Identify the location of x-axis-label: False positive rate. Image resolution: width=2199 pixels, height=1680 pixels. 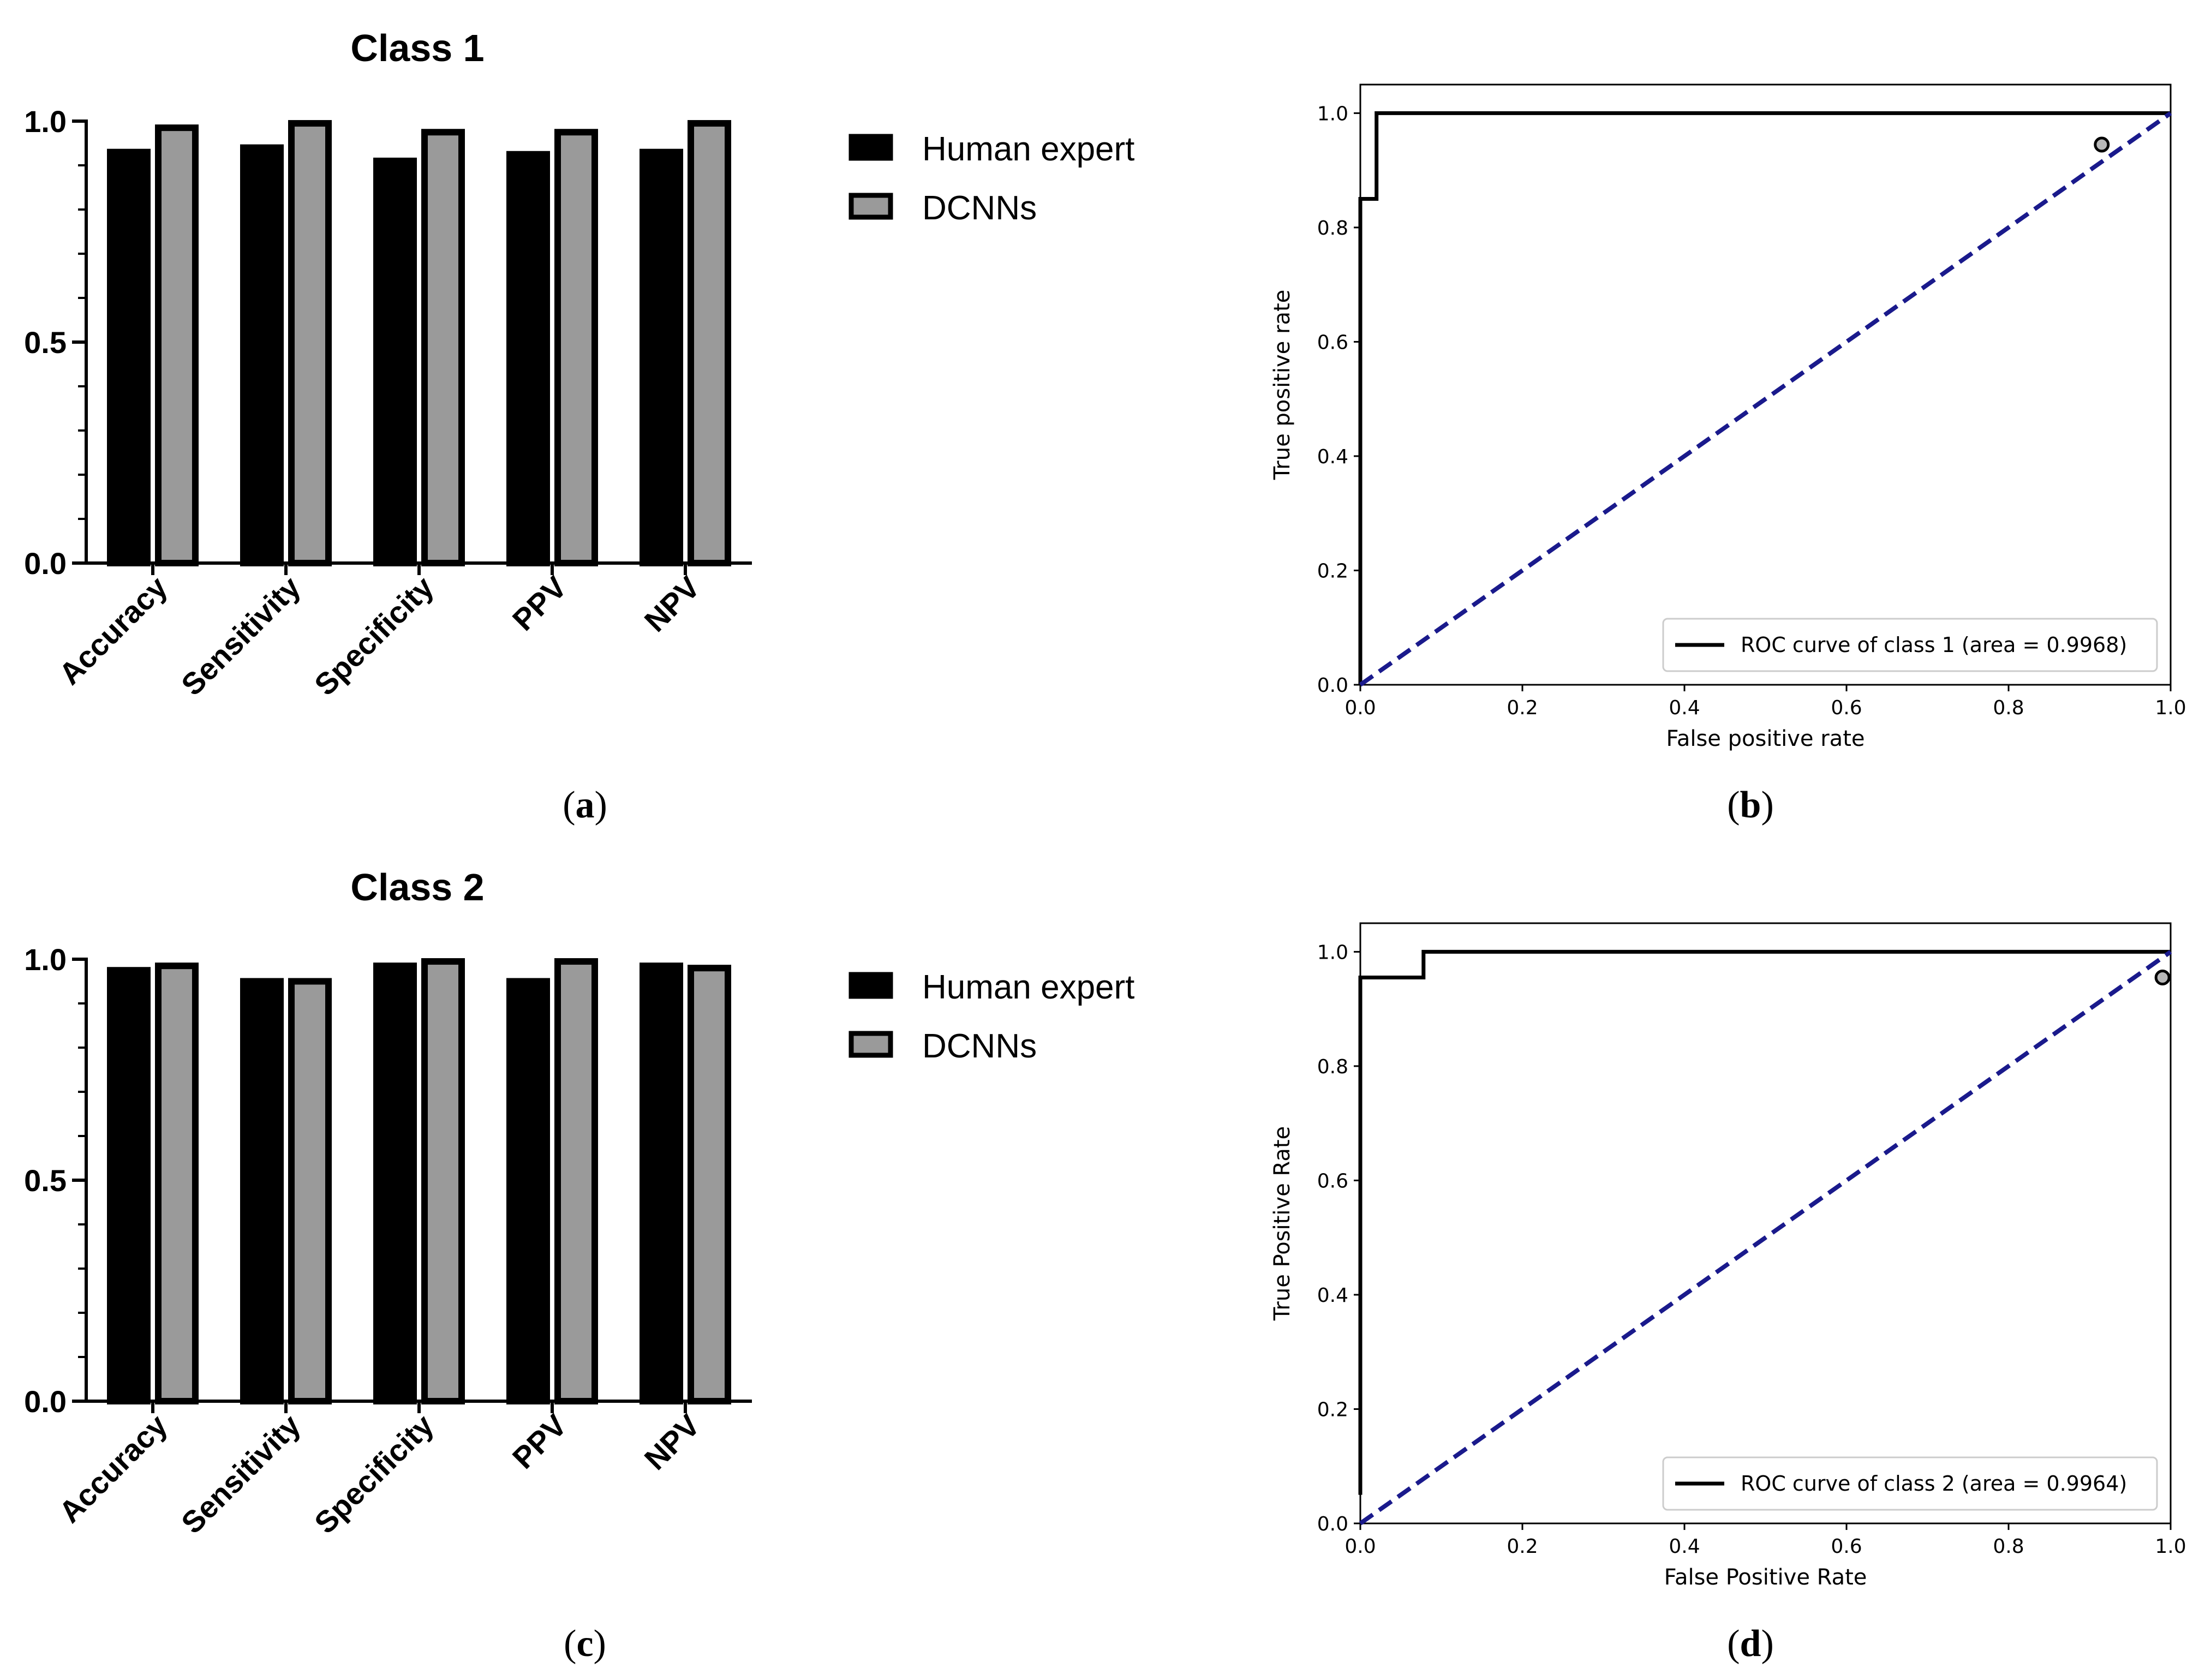
(1765, 738).